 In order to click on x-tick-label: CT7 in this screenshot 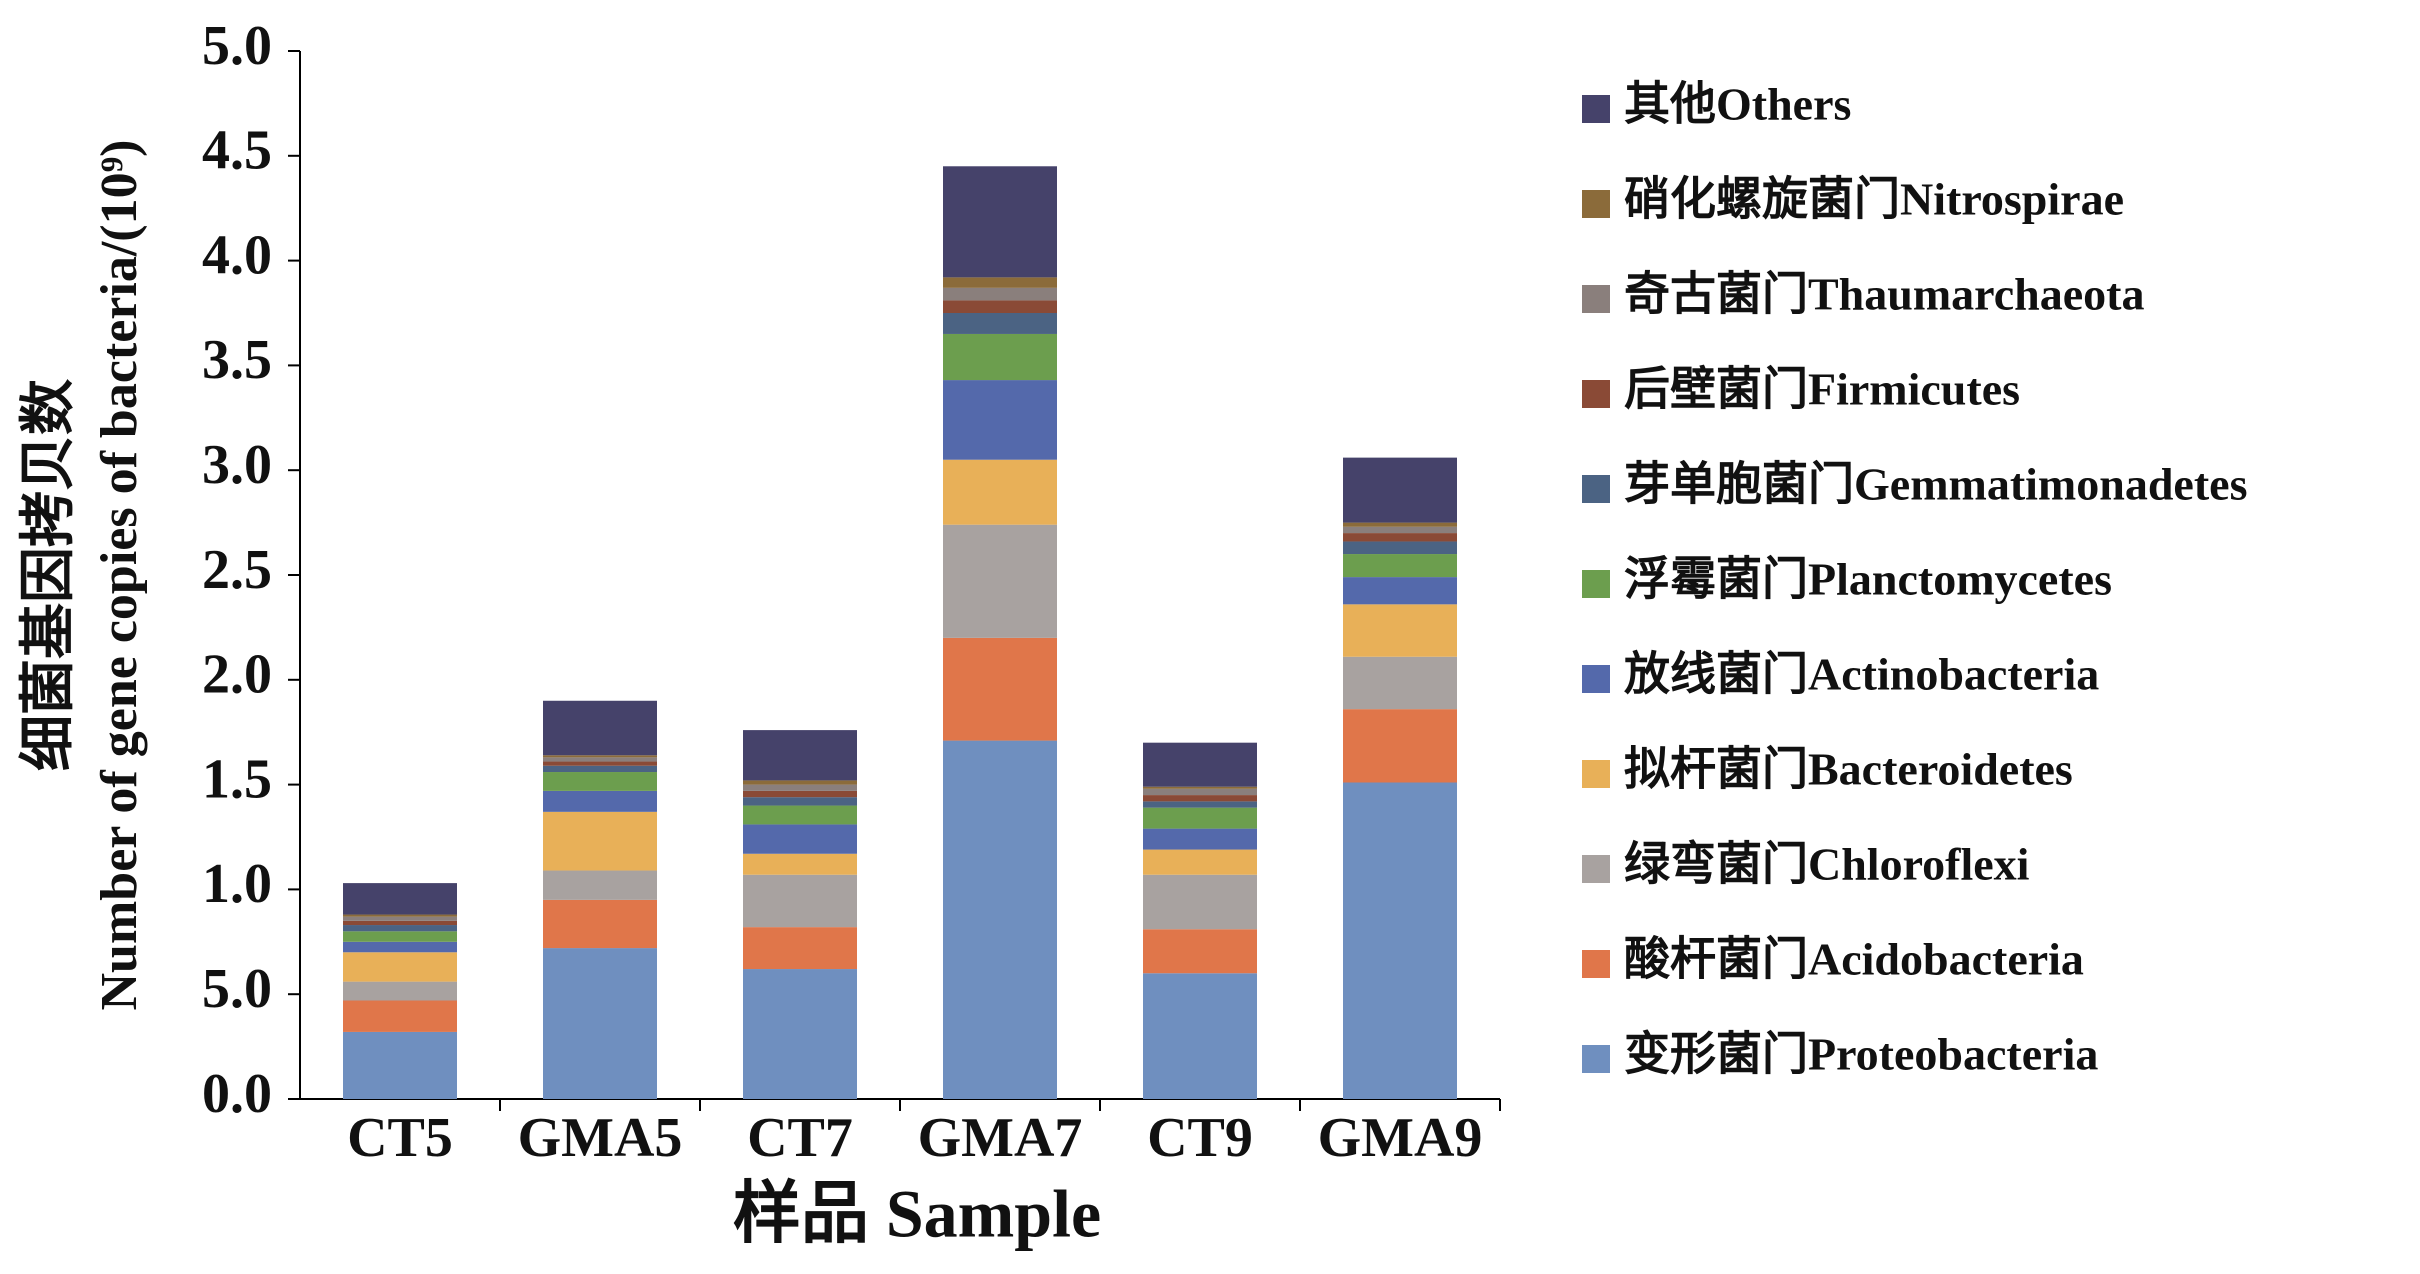, I will do `click(800, 1138)`.